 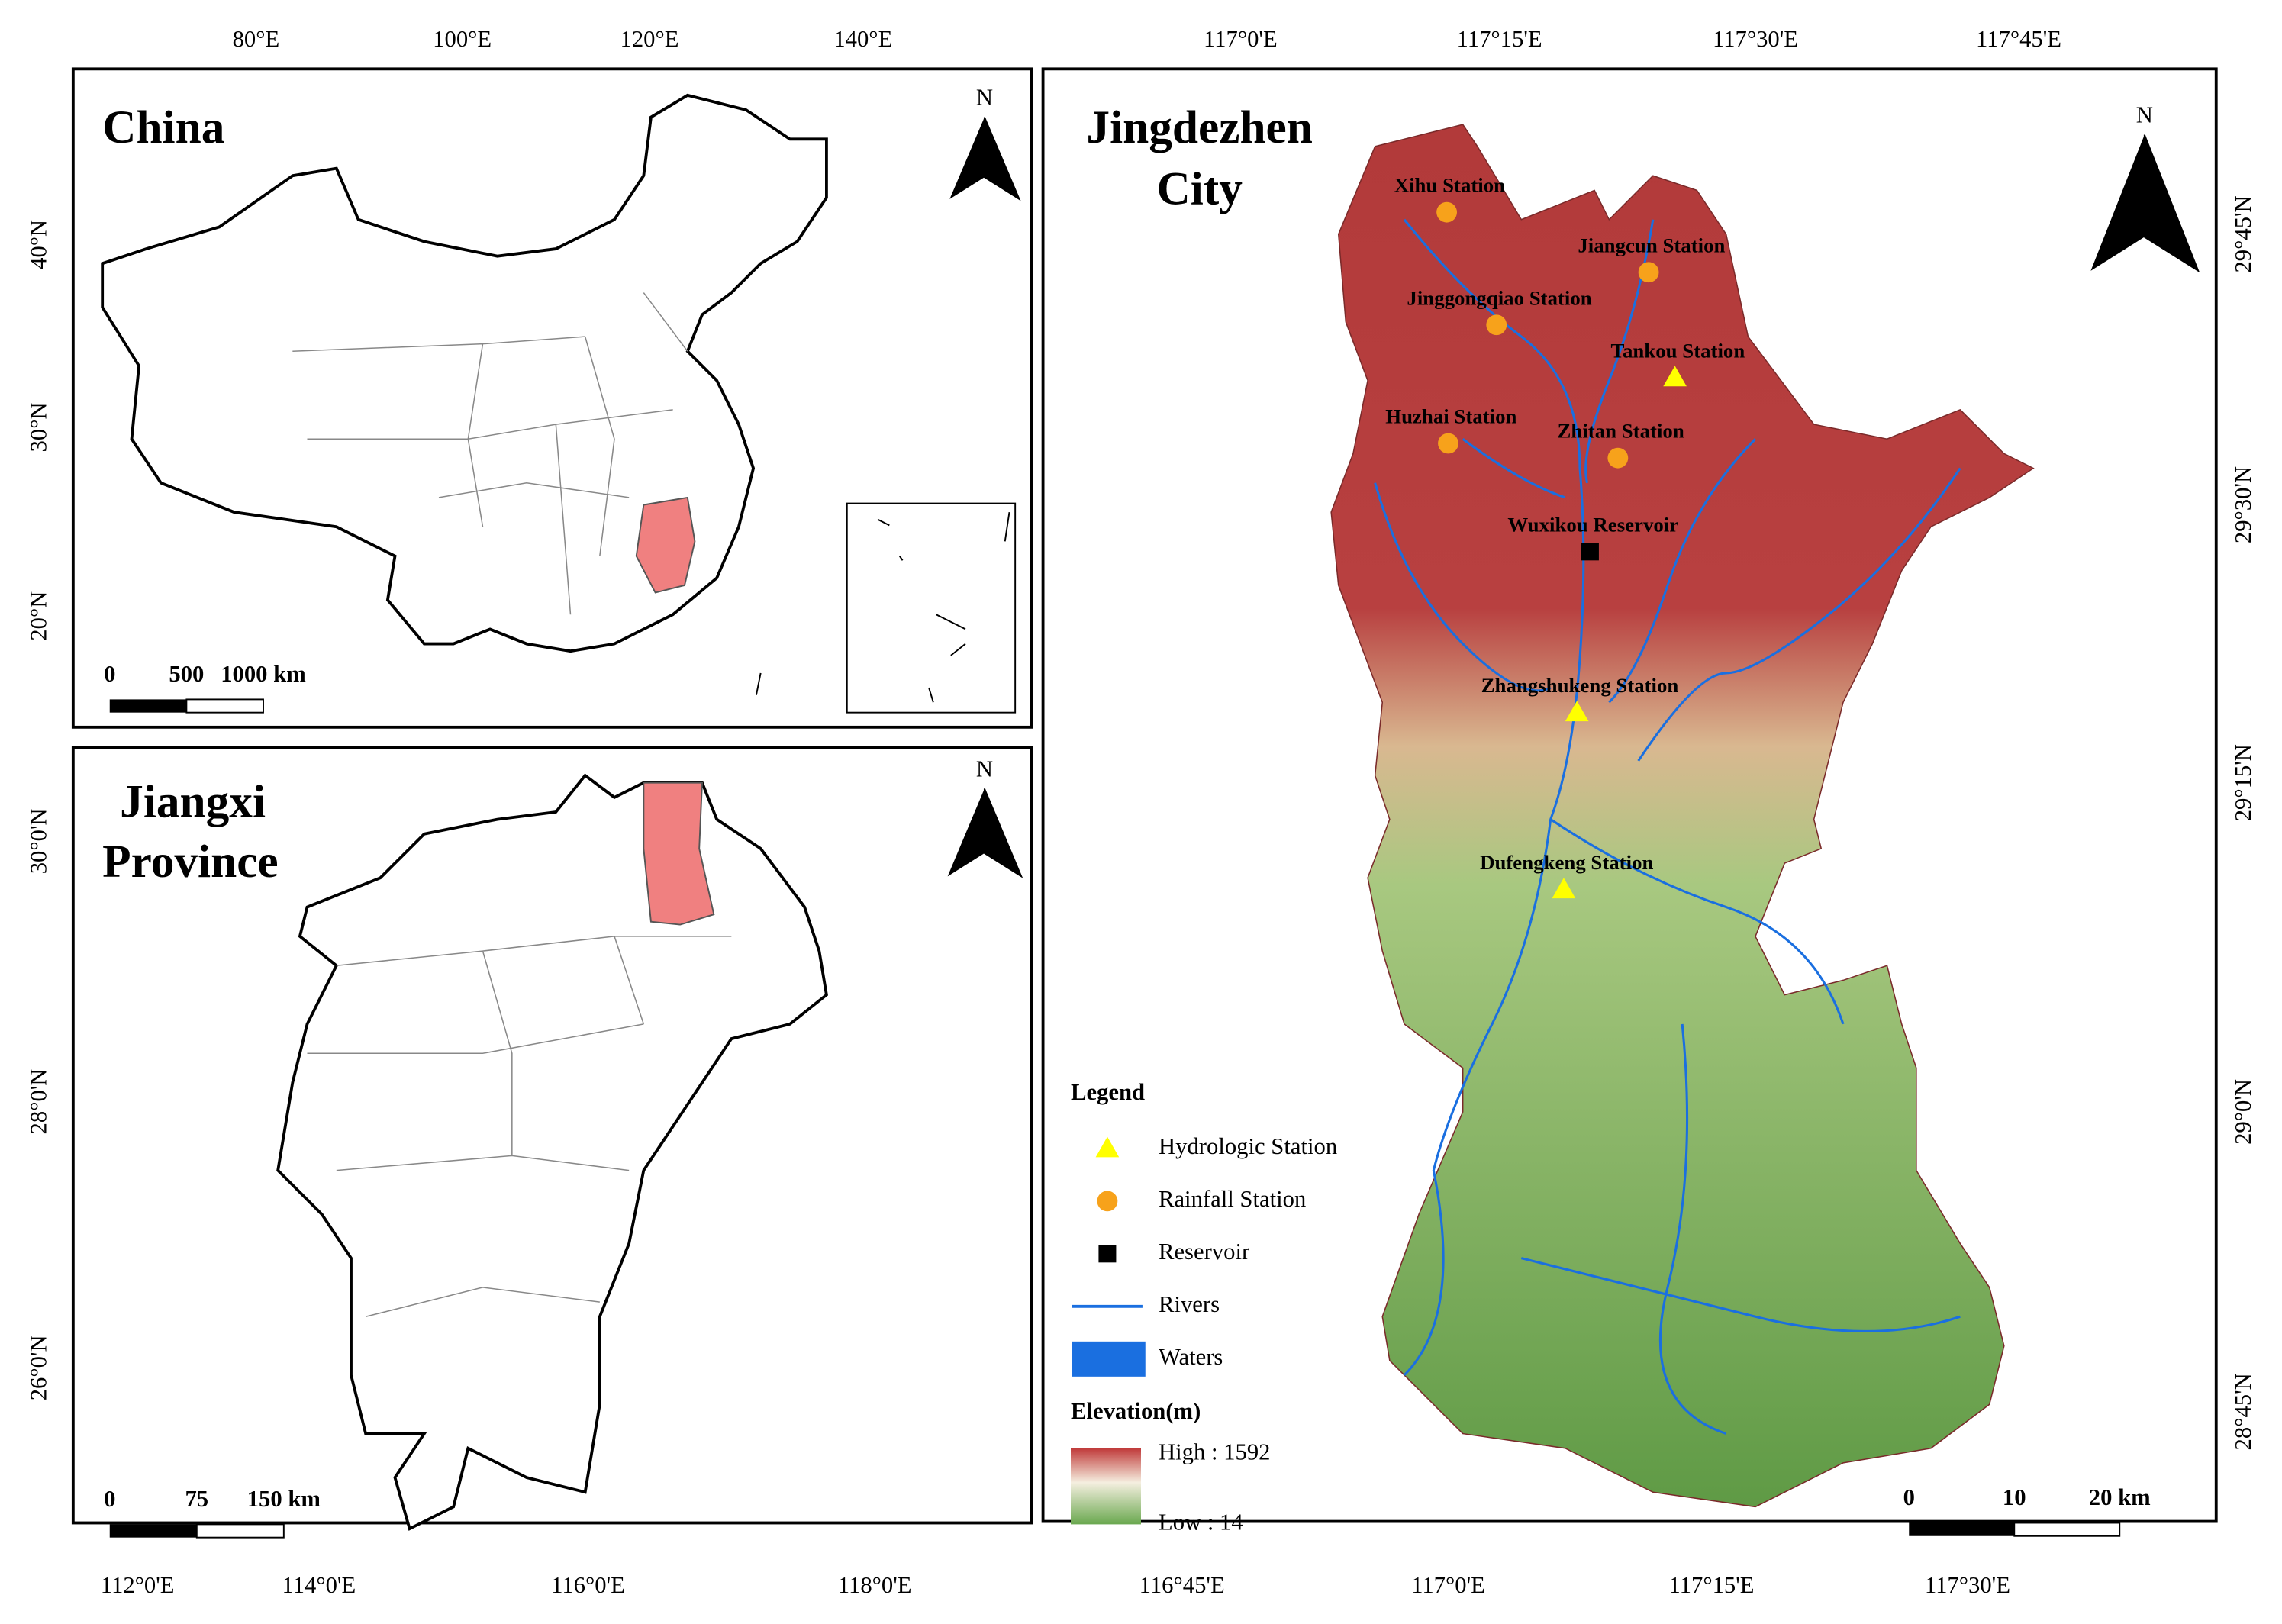 I want to click on panel-title: Province, so click(x=190, y=862).